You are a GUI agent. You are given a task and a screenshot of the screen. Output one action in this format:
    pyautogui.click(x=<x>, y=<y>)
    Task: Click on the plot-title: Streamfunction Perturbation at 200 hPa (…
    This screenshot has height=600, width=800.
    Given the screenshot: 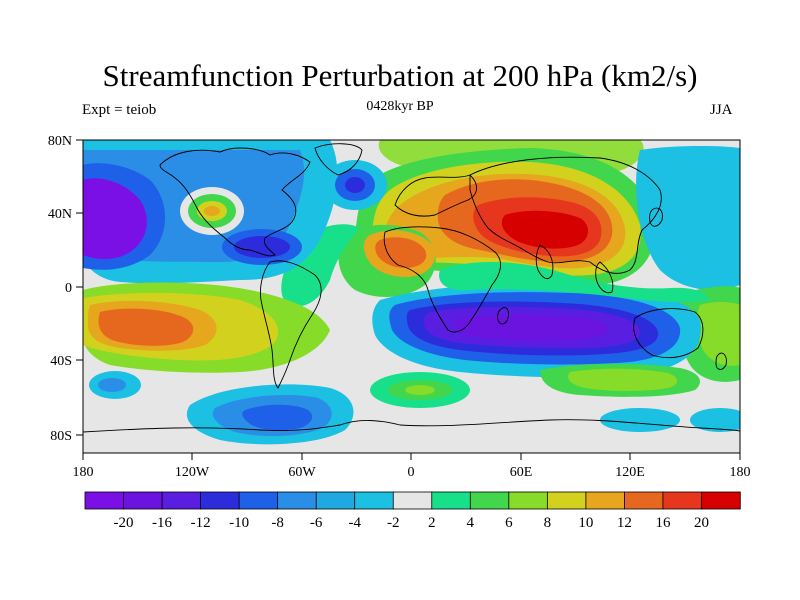 What is the action you would take?
    pyautogui.click(x=400, y=75)
    